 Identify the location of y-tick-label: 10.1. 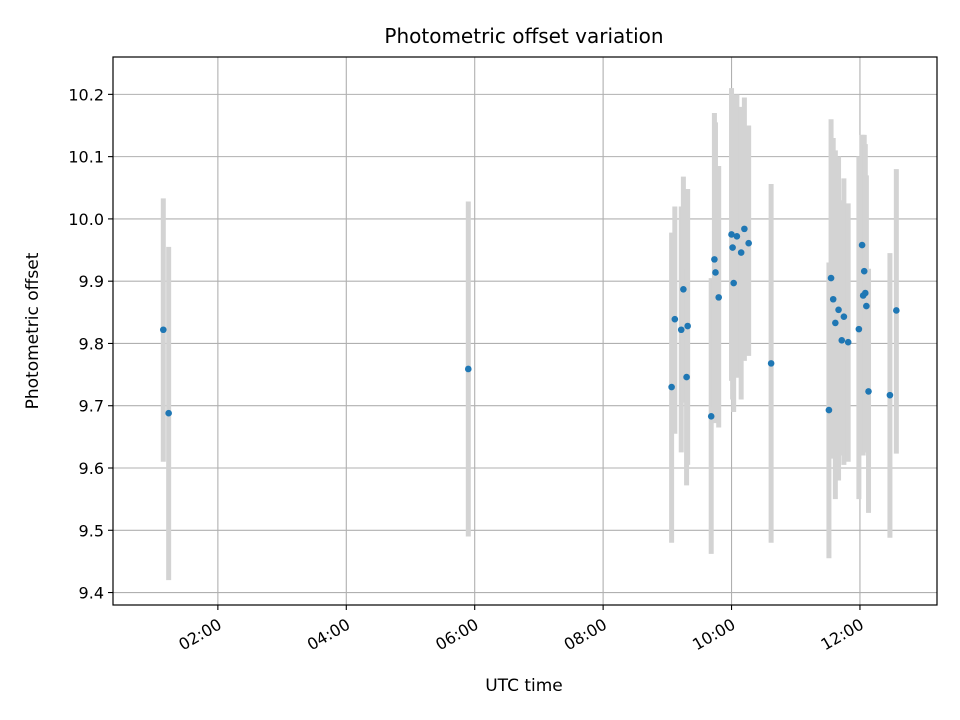
(86, 157).